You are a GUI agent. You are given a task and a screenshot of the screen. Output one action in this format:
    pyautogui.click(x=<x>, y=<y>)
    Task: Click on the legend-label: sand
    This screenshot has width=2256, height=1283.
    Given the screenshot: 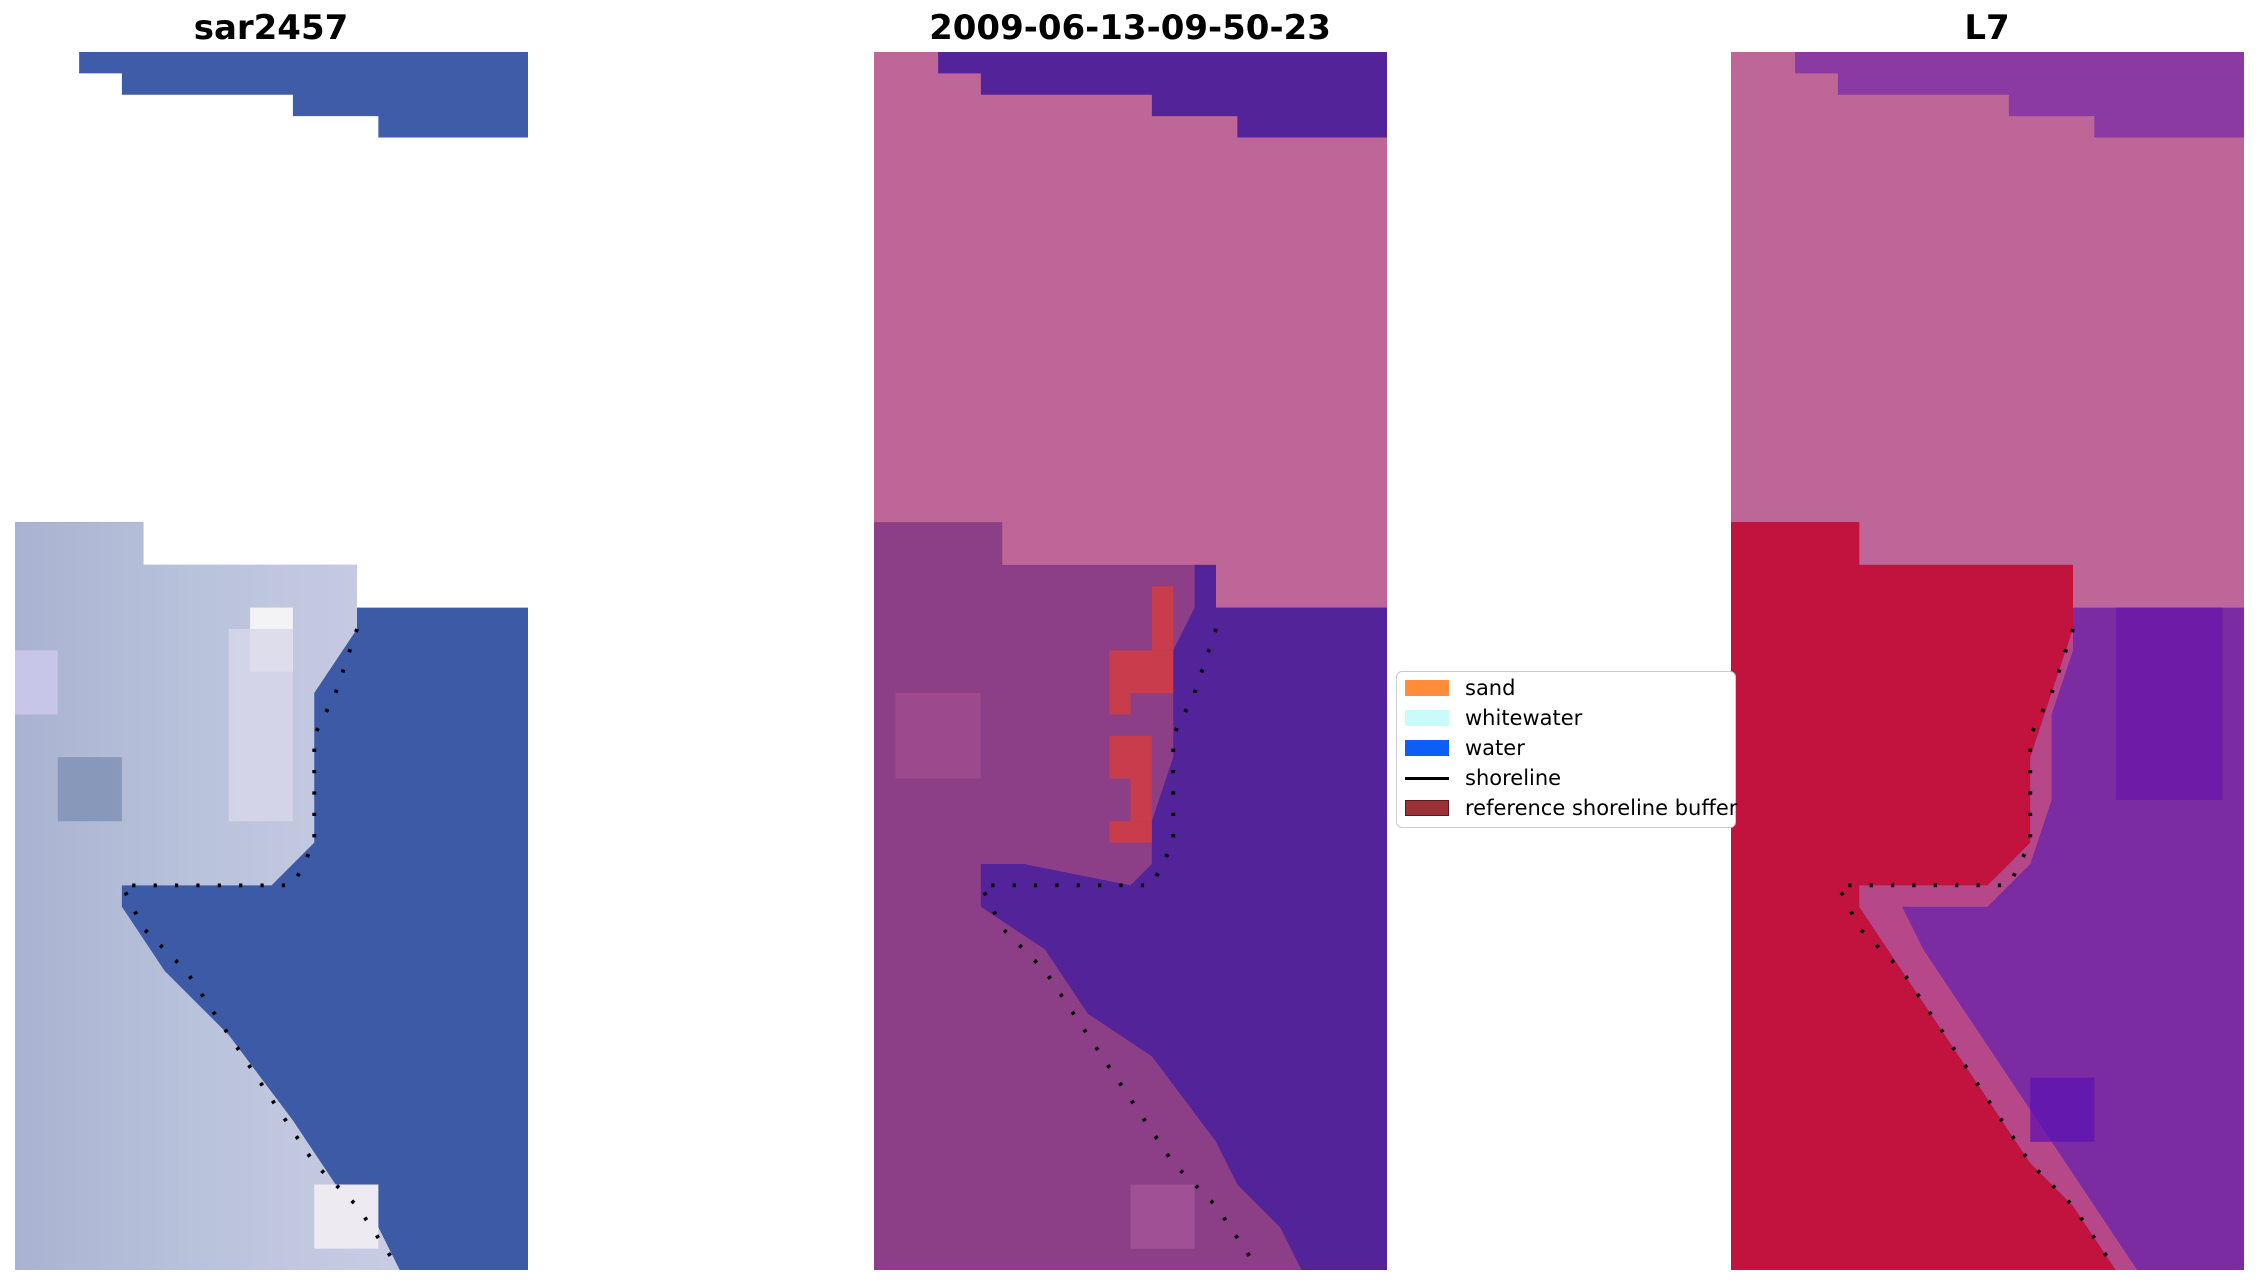 What is the action you would take?
    pyautogui.click(x=1490, y=688)
    